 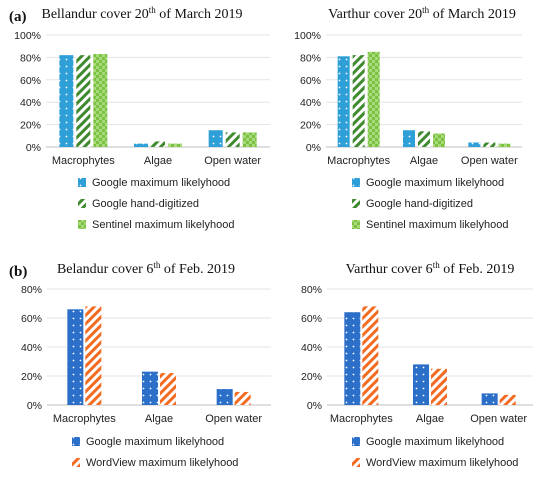 I want to click on chart-title: Varthur cover 6th of Feb. 2019, so click(x=430, y=268).